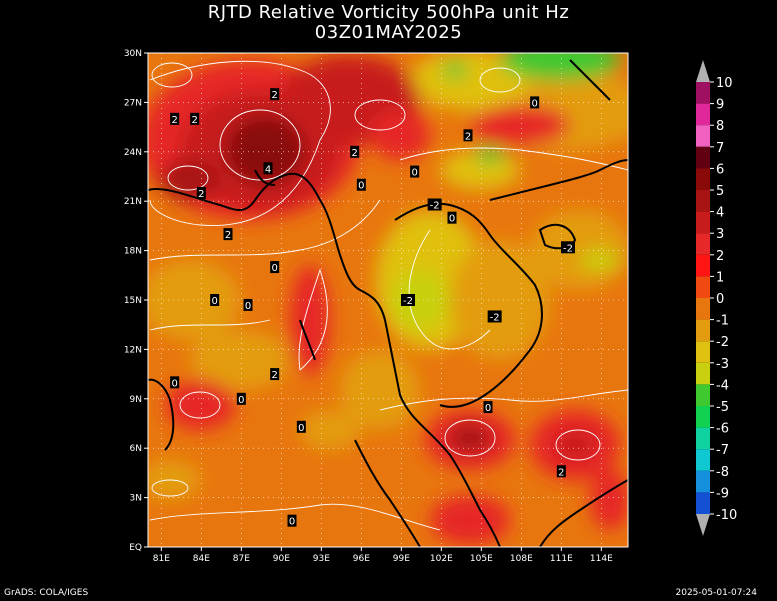 The width and height of the screenshot is (777, 601). What do you see at coordinates (726, 515) in the screenshot?
I see `colorbar-label: -10` at bounding box center [726, 515].